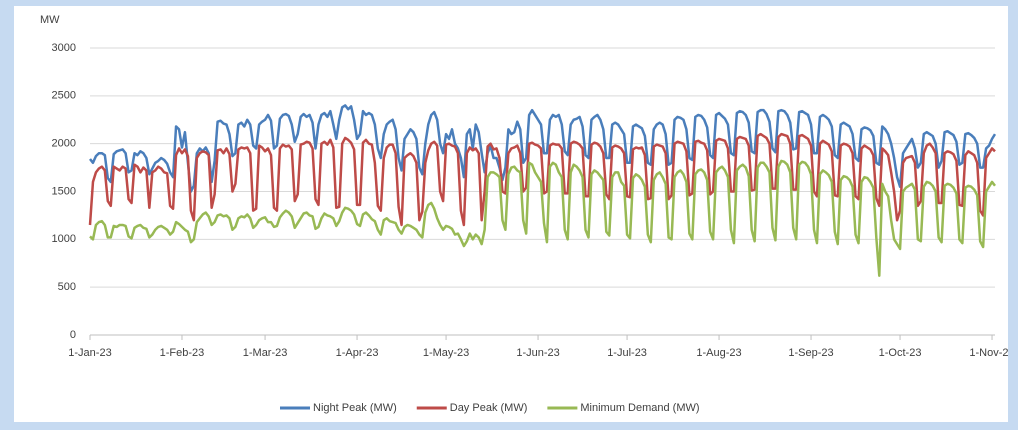  What do you see at coordinates (810, 353) in the screenshot?
I see `x-tick-label: 1-Sep-23` at bounding box center [810, 353].